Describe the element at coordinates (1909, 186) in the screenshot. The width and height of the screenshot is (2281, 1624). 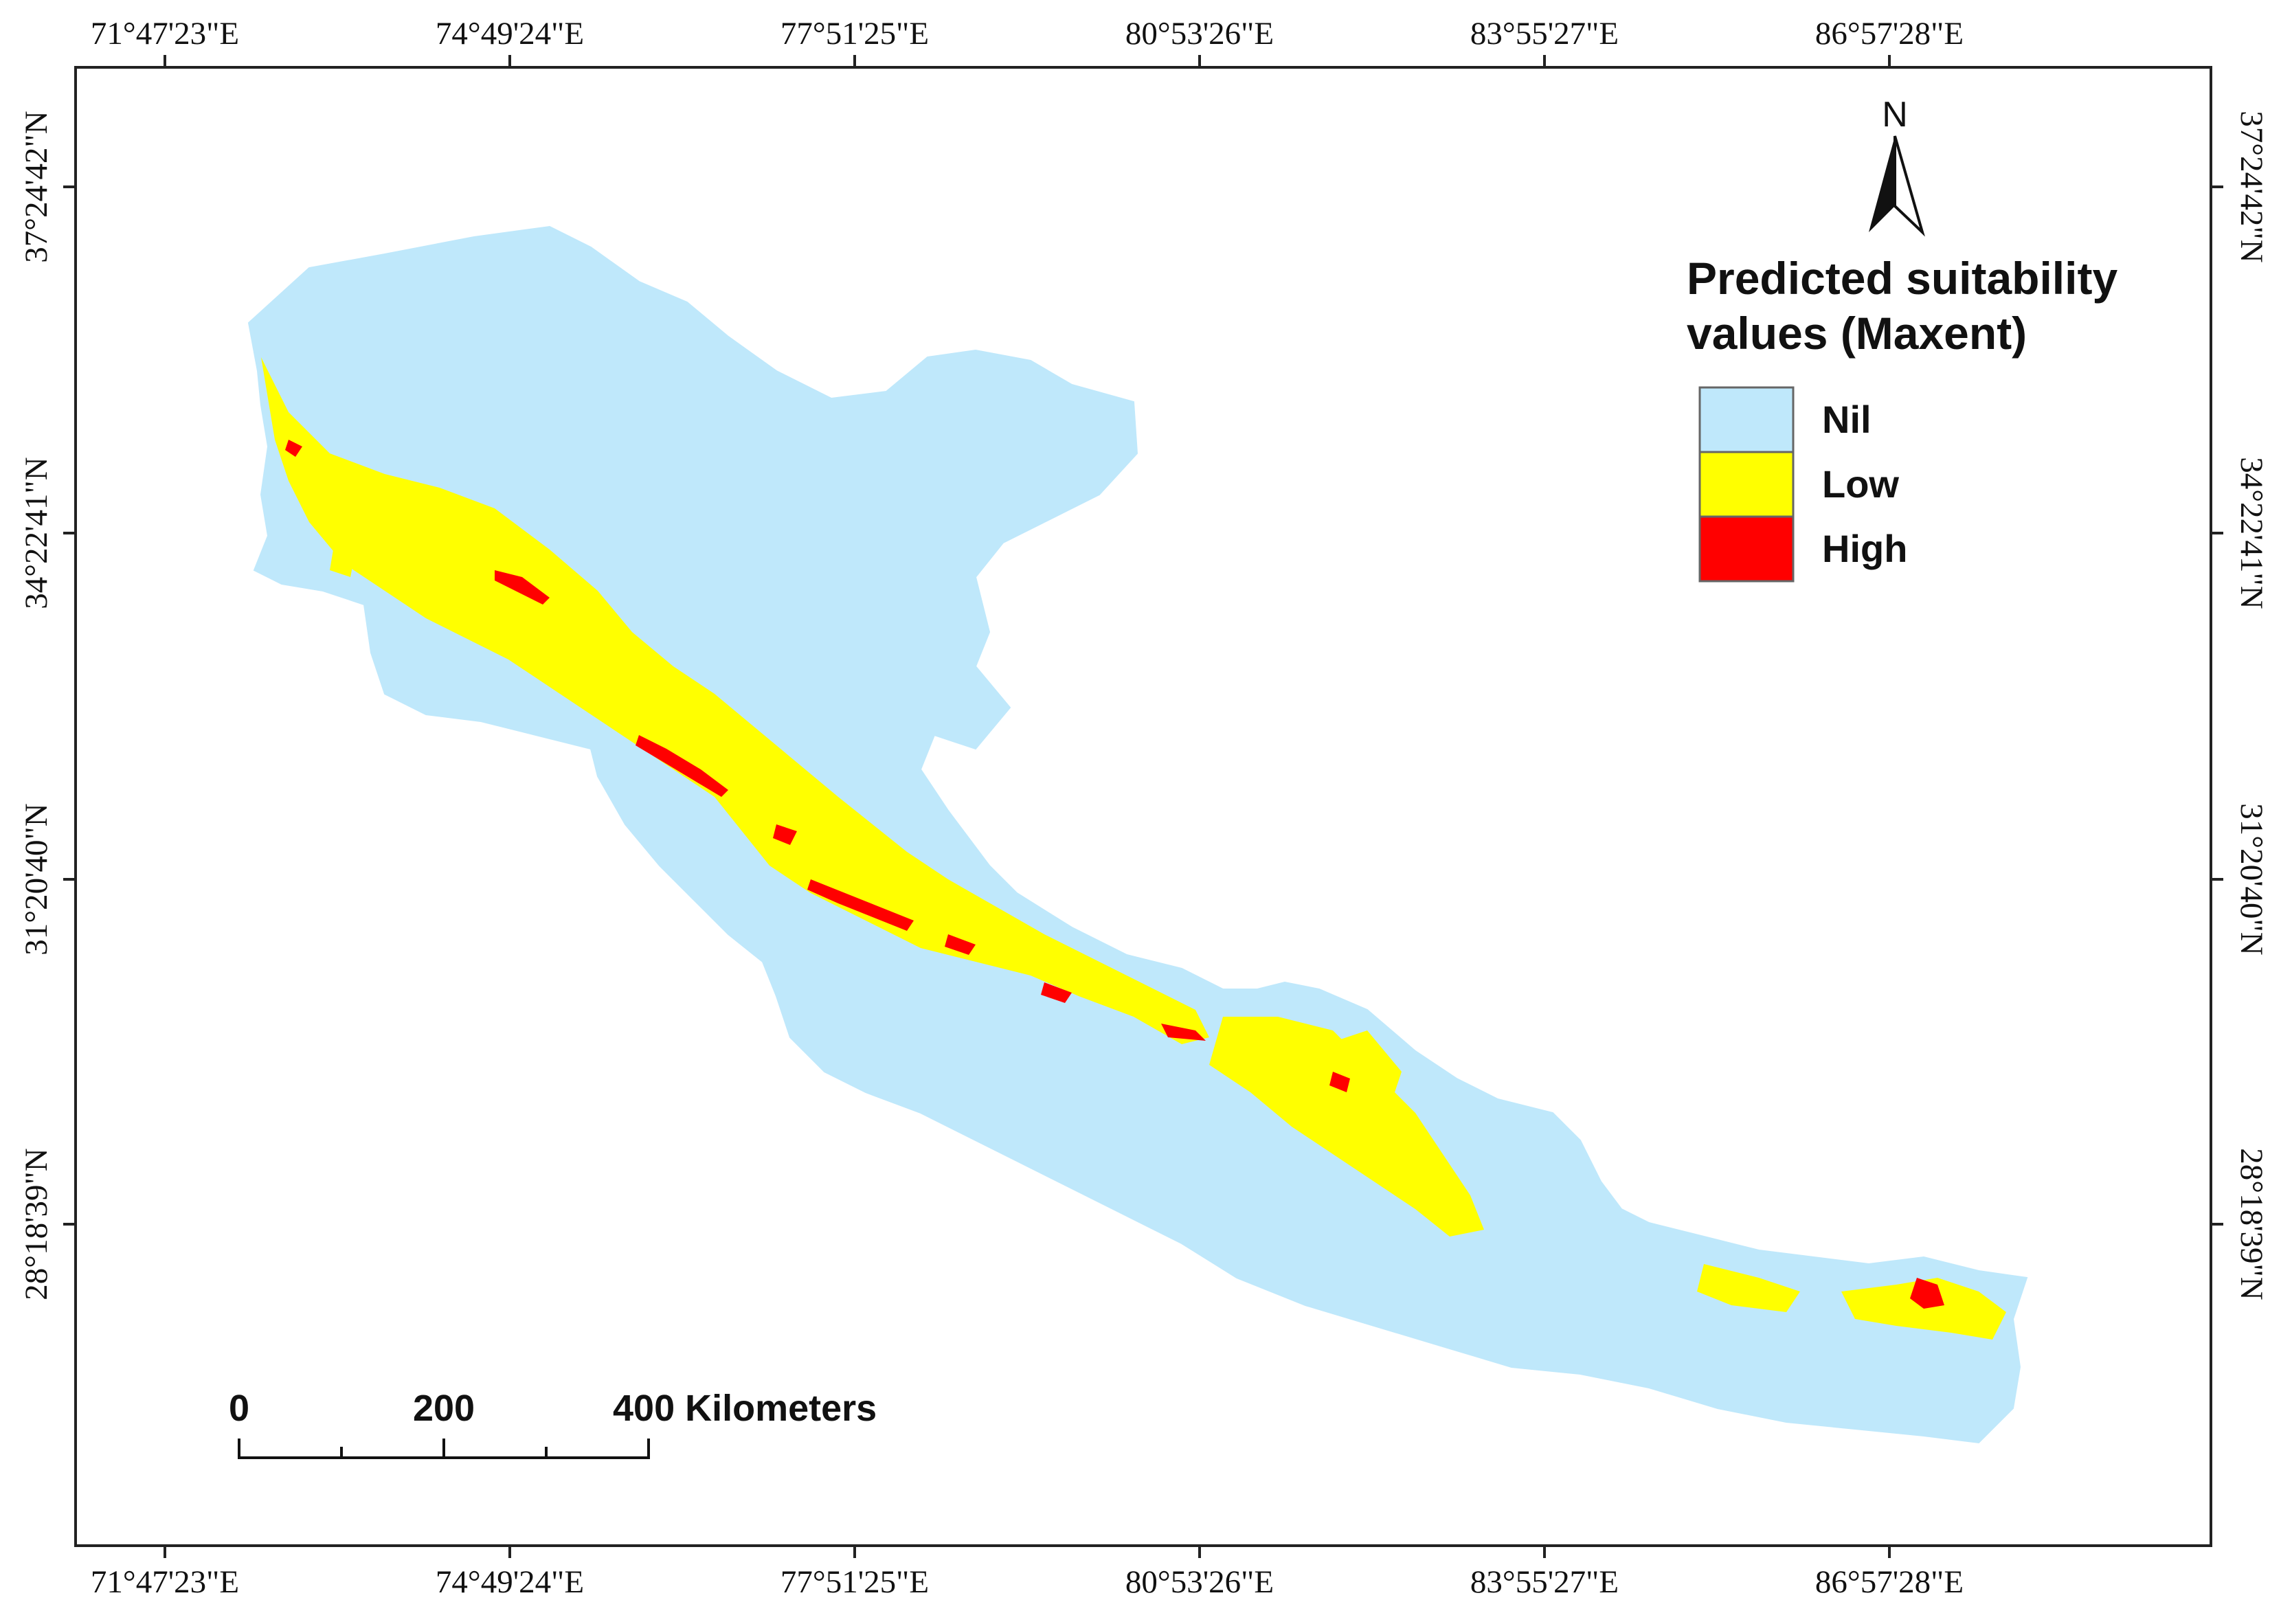
I see `north-arrow-outline` at that location.